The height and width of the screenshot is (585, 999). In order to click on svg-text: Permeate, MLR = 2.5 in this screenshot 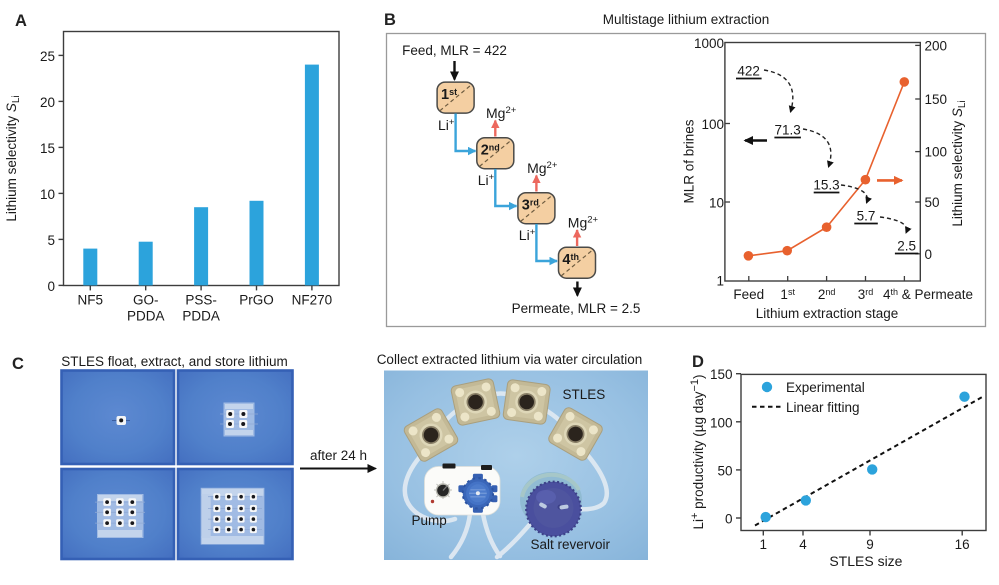, I will do `click(576, 308)`.